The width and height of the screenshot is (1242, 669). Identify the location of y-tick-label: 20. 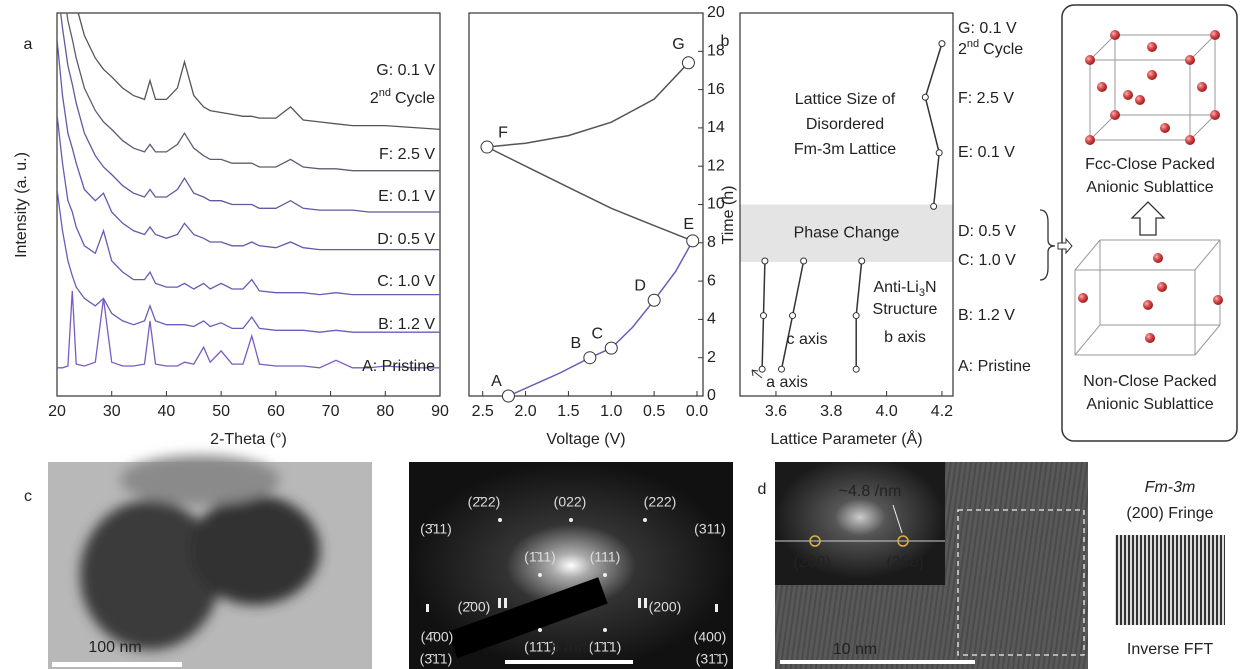
(716, 12).